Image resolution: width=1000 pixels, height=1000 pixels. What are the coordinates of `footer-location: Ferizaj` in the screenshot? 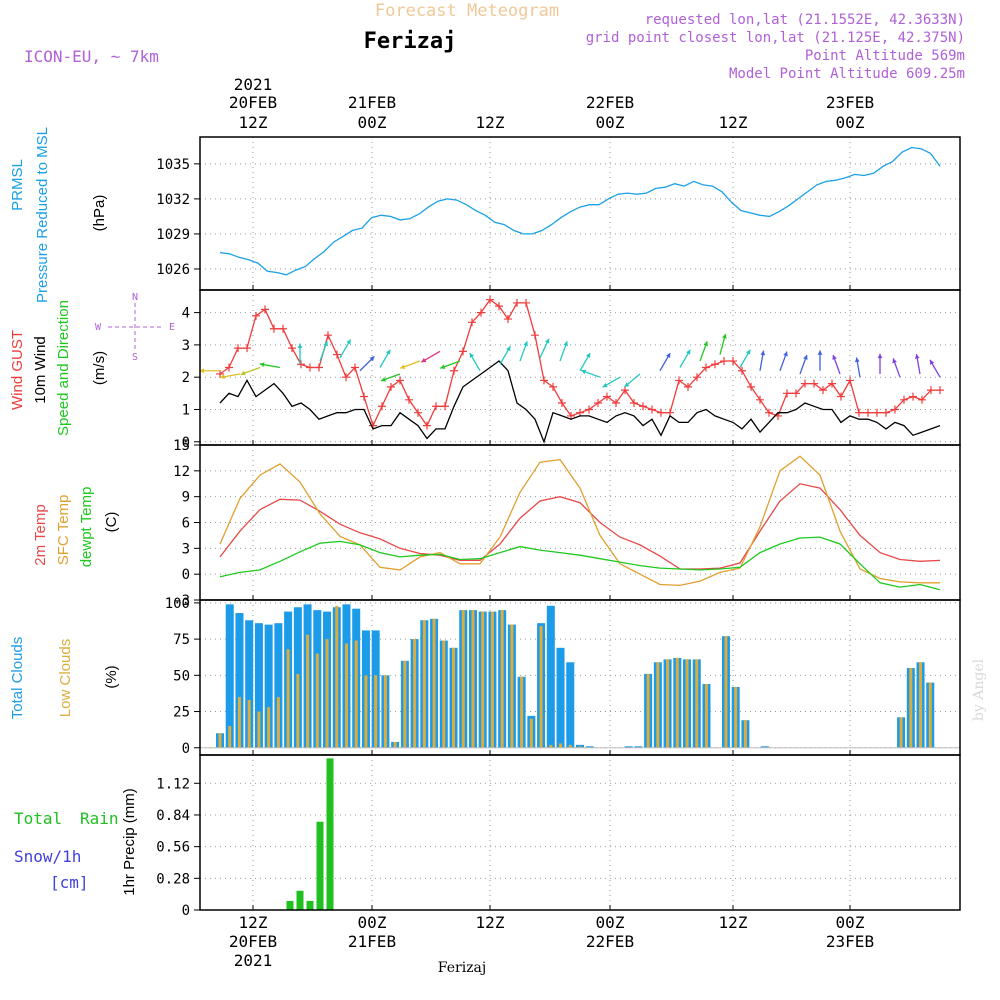 It's located at (462, 968).